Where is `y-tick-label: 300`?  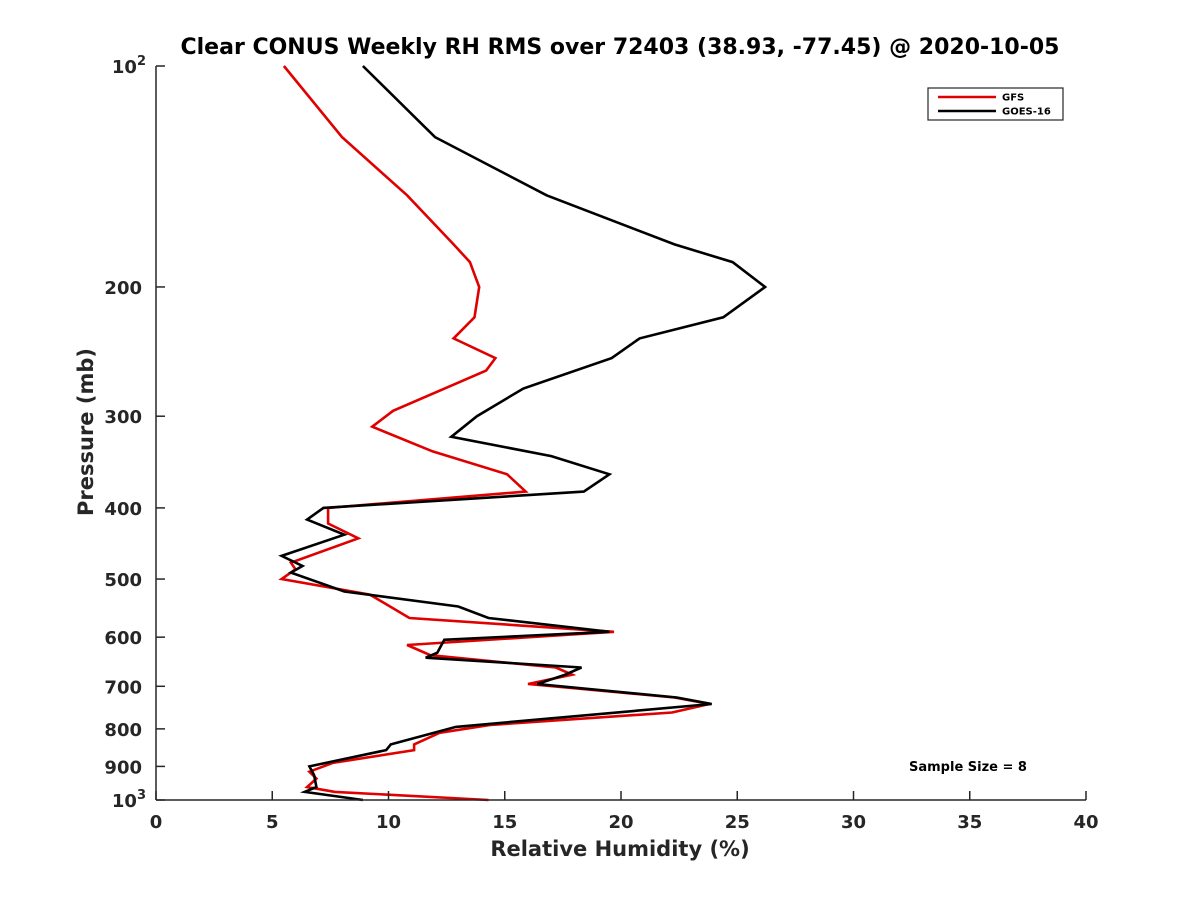 y-tick-label: 300 is located at coordinates (123, 417).